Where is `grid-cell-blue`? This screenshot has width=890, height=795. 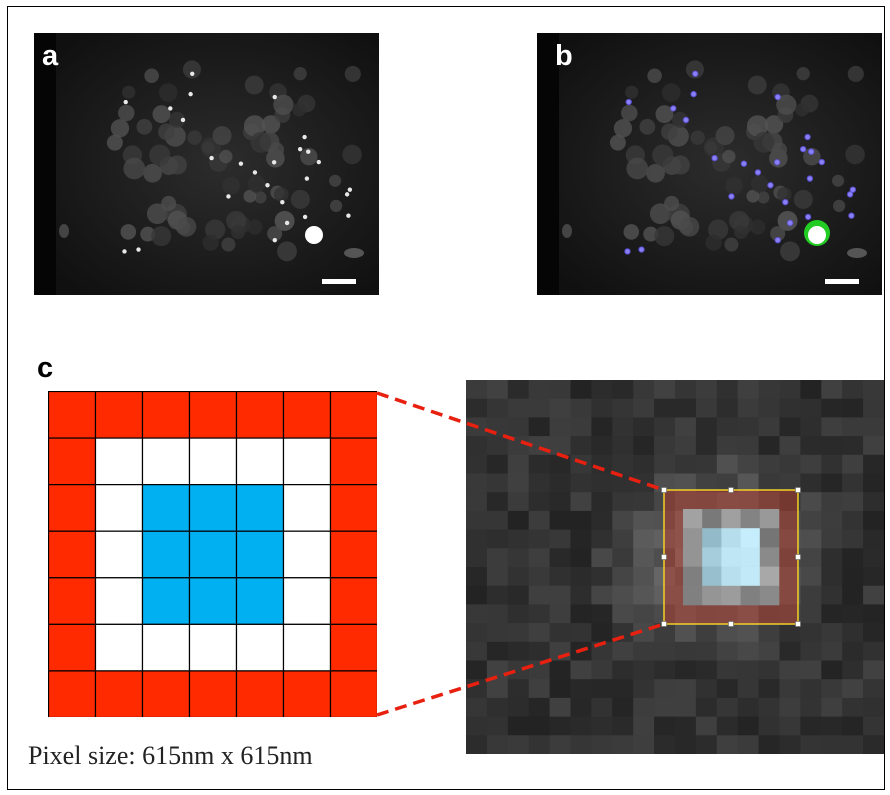
grid-cell-blue is located at coordinates (260, 601).